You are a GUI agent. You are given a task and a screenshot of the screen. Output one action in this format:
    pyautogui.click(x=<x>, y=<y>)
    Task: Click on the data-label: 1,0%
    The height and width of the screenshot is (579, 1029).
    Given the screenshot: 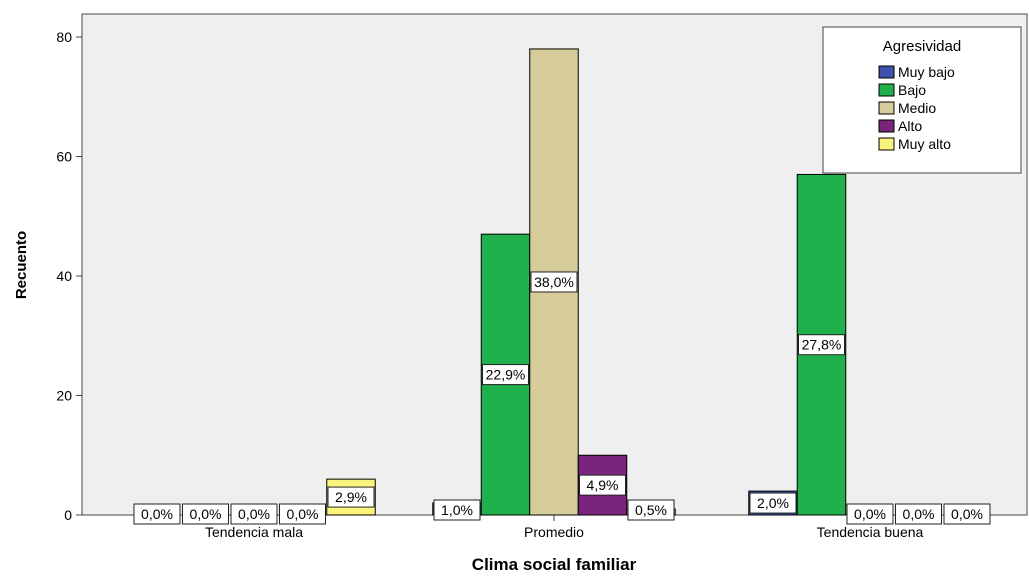 What is the action you would take?
    pyautogui.click(x=457, y=510)
    